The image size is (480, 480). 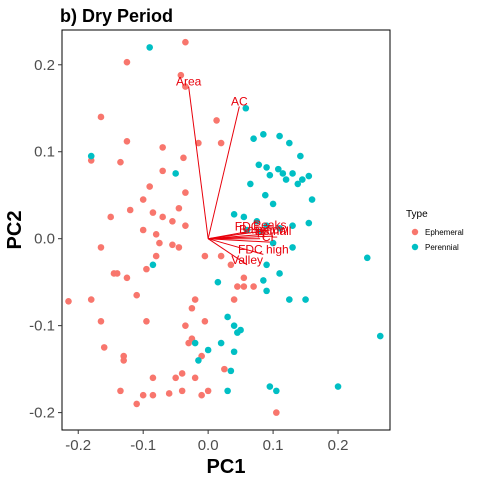 What do you see at coordinates (239, 240) in the screenshot?
I see `loading-arrow-cf` at bounding box center [239, 240].